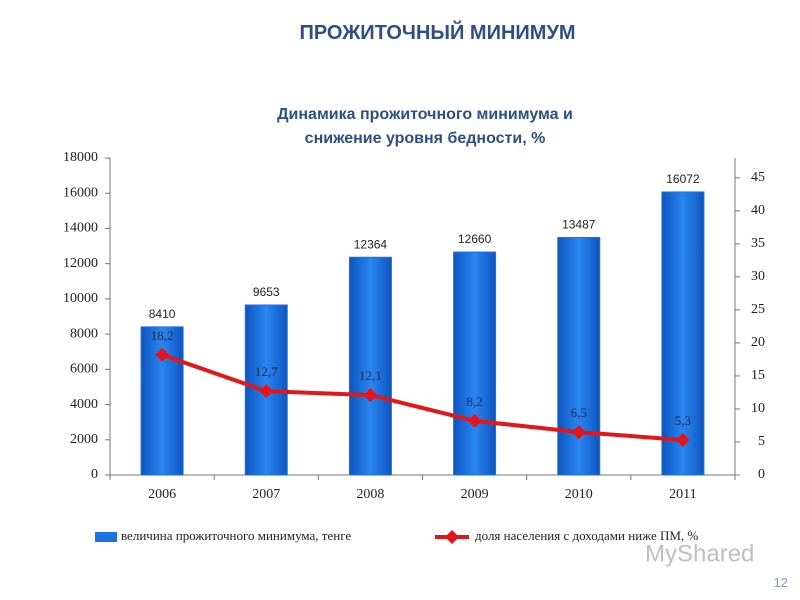 This screenshot has height=600, width=800. I want to click on y2-tick-label: 15, so click(758, 375).